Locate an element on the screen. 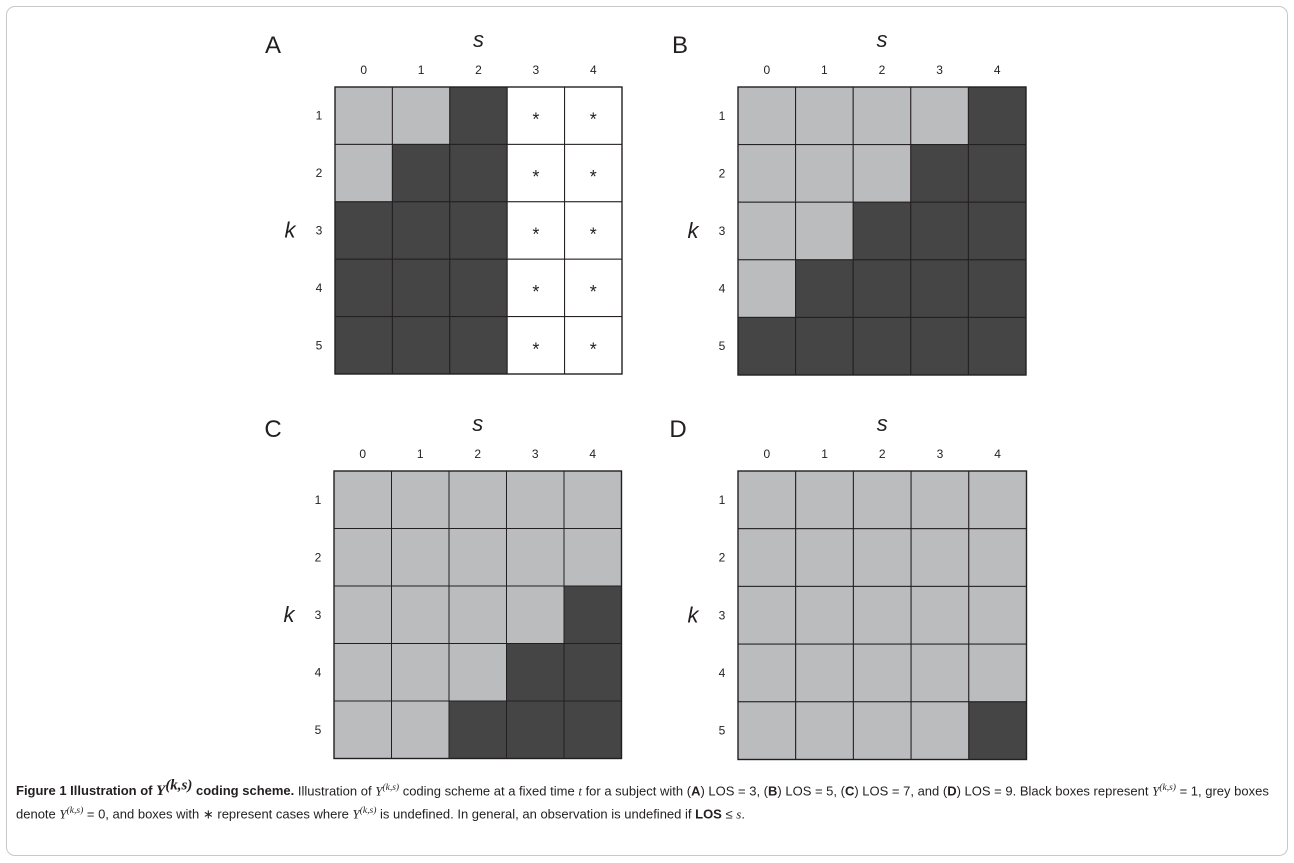 The image size is (1294, 863). caption-text: Illustration of is located at coordinates (334, 791).